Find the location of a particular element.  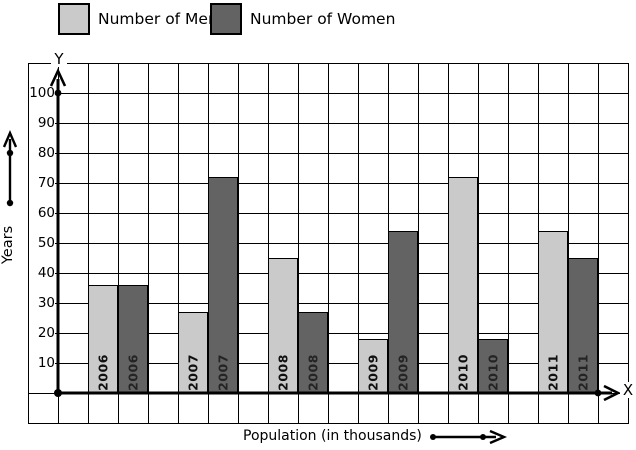

y-tick-label: 80 is located at coordinates (42, 153).